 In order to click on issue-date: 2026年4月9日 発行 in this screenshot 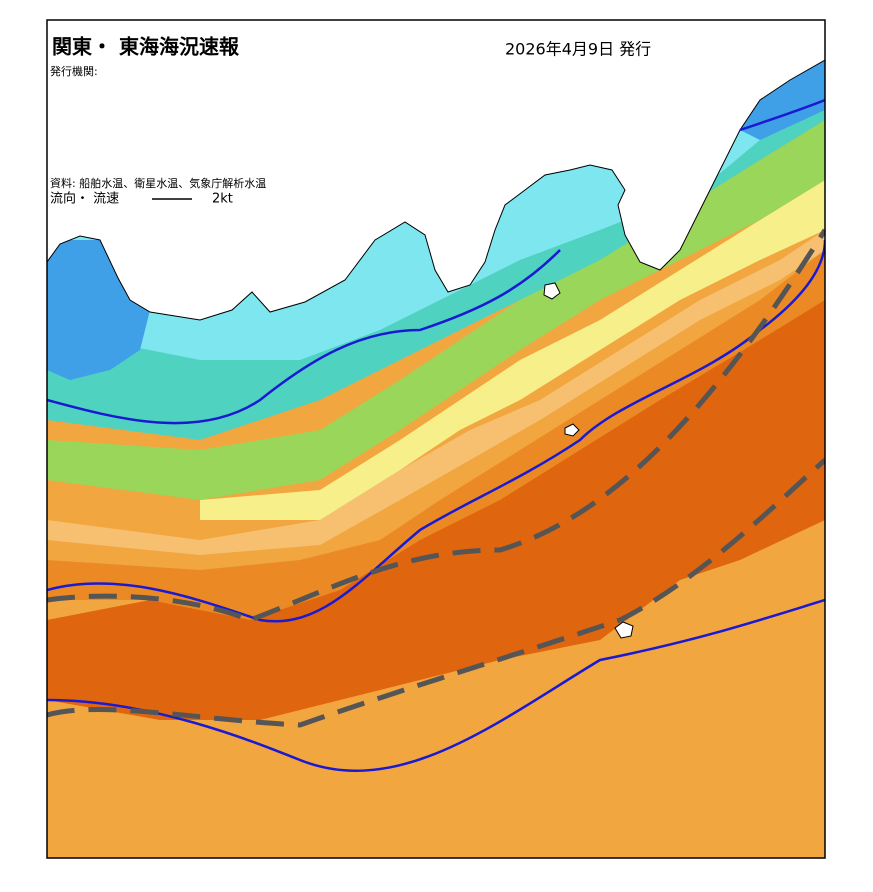, I will do `click(578, 49)`.